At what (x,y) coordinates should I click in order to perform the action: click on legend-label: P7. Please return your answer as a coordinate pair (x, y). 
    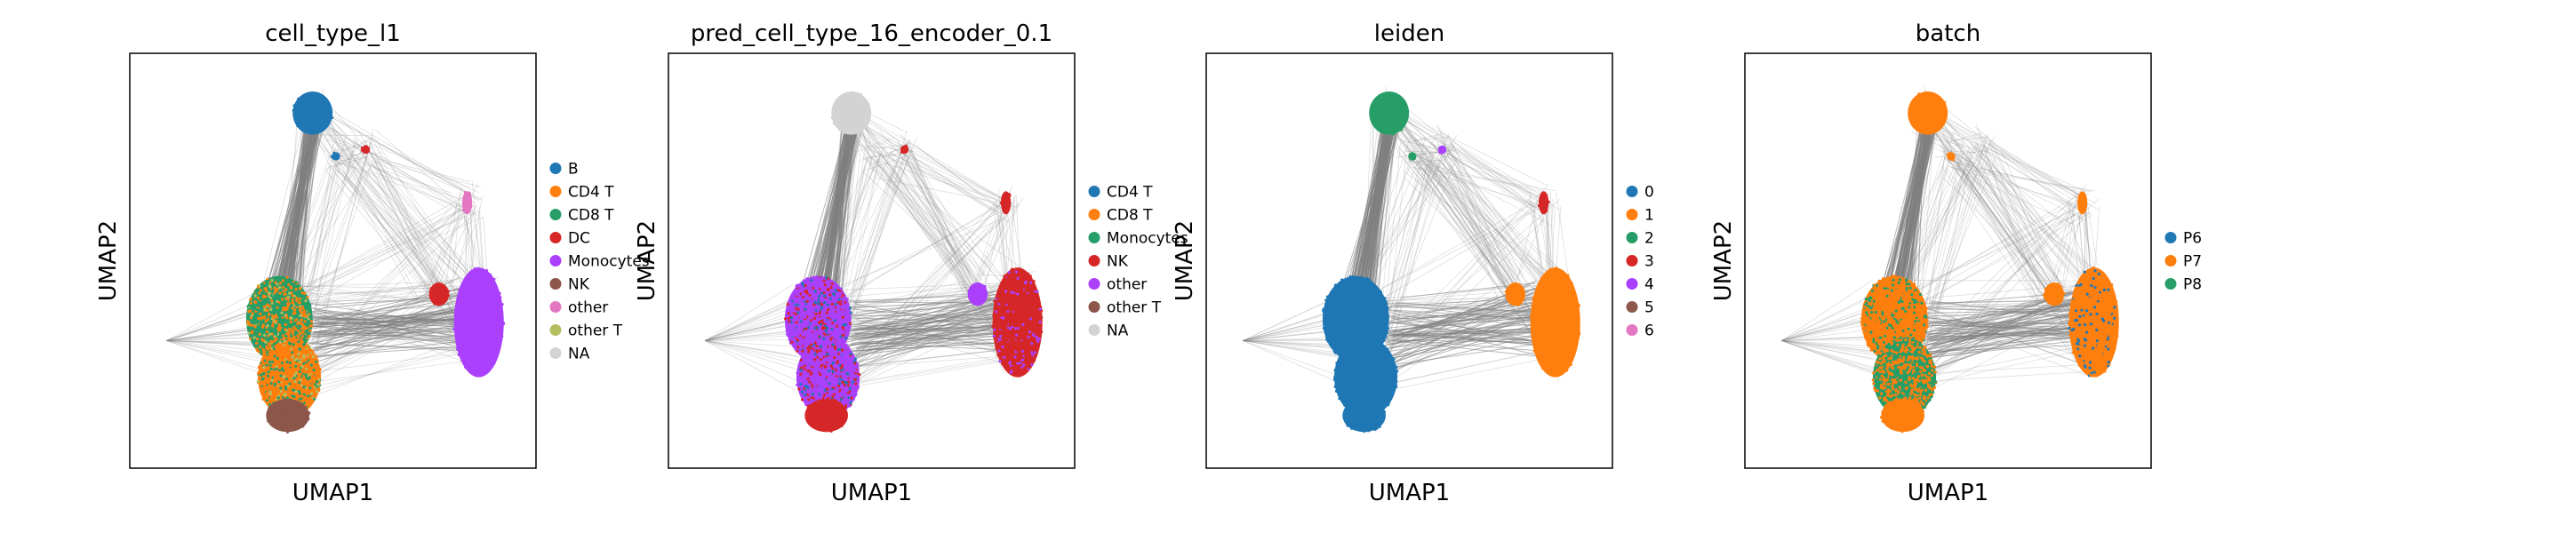
    Looking at the image, I should click on (2192, 262).